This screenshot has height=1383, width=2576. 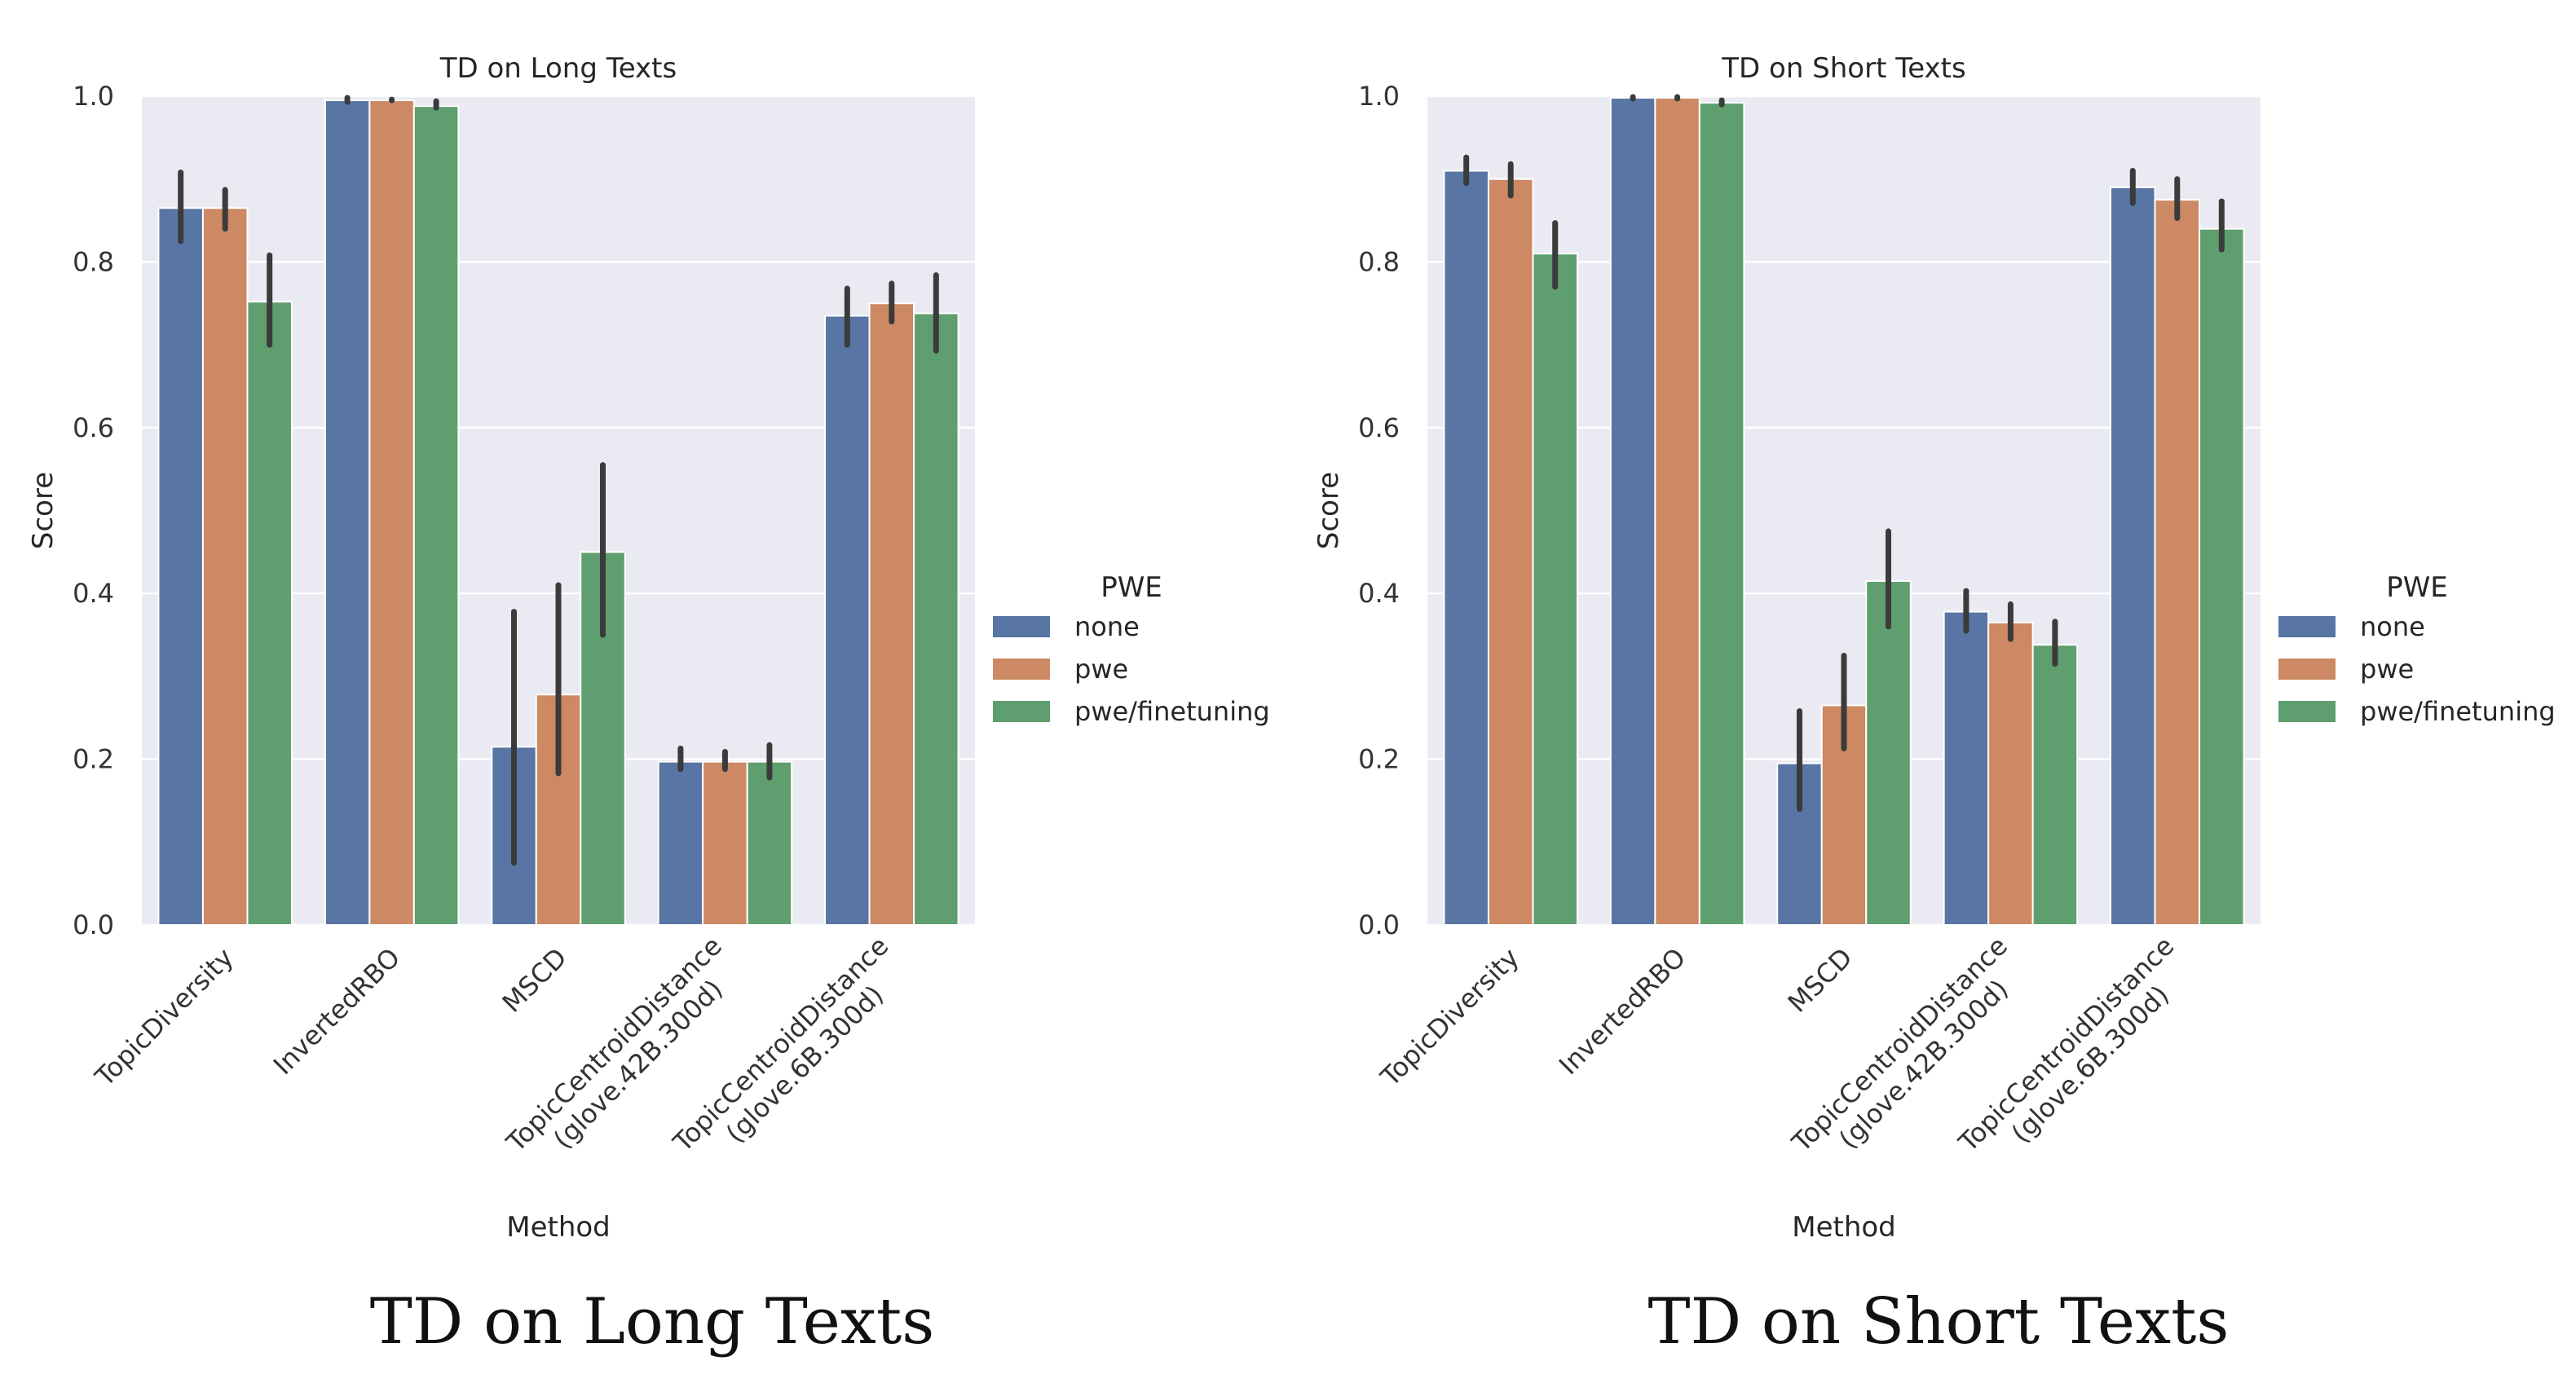 I want to click on chart-title: TD on Long Texts, so click(x=558, y=69).